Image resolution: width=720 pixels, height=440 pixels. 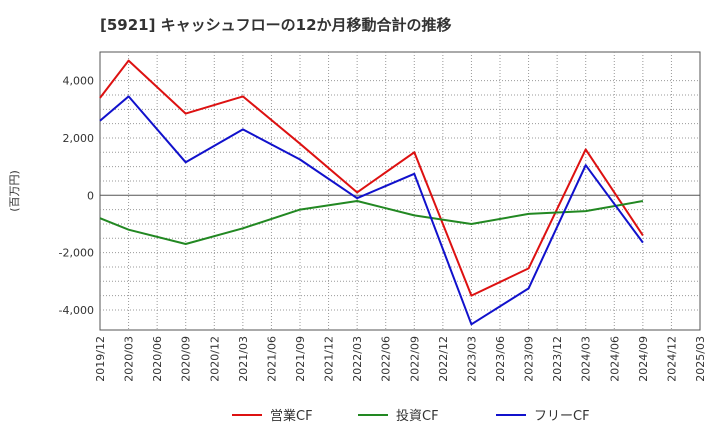 What do you see at coordinates (329, 359) in the screenshot?
I see `x-tick-label: 2021/12` at bounding box center [329, 359].